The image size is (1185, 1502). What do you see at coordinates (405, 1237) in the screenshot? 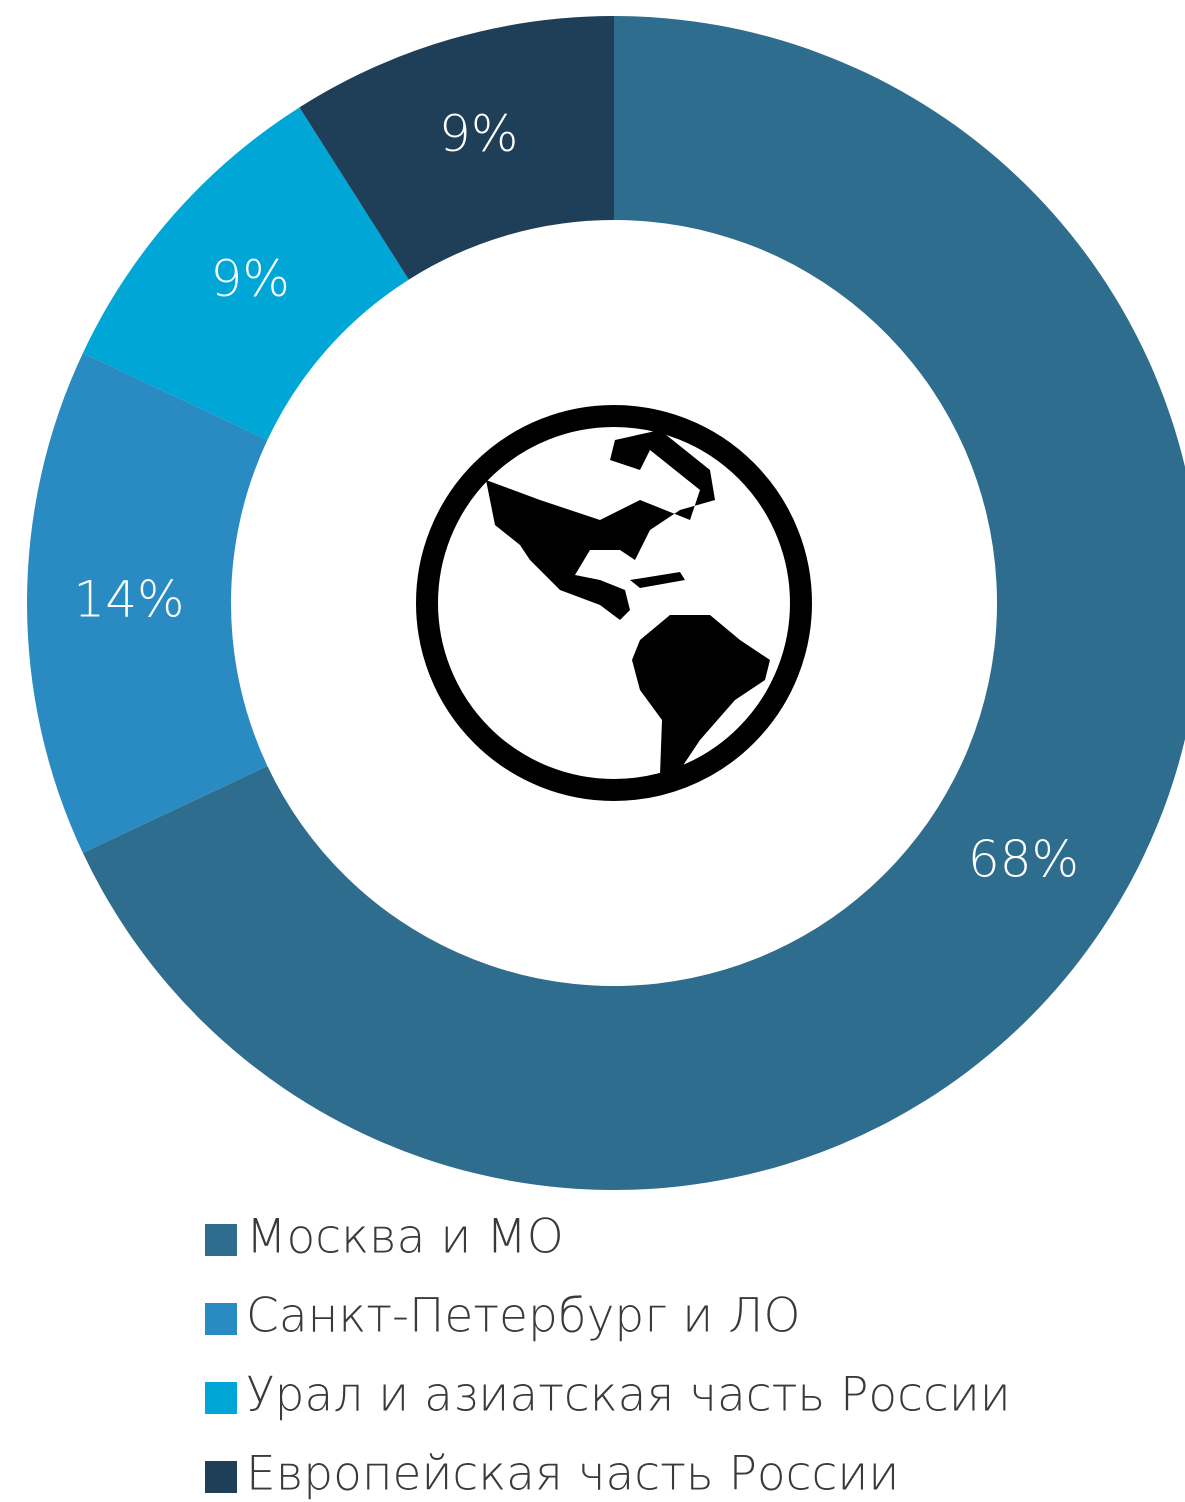
I see `legend-label: Москва и МО` at bounding box center [405, 1237].